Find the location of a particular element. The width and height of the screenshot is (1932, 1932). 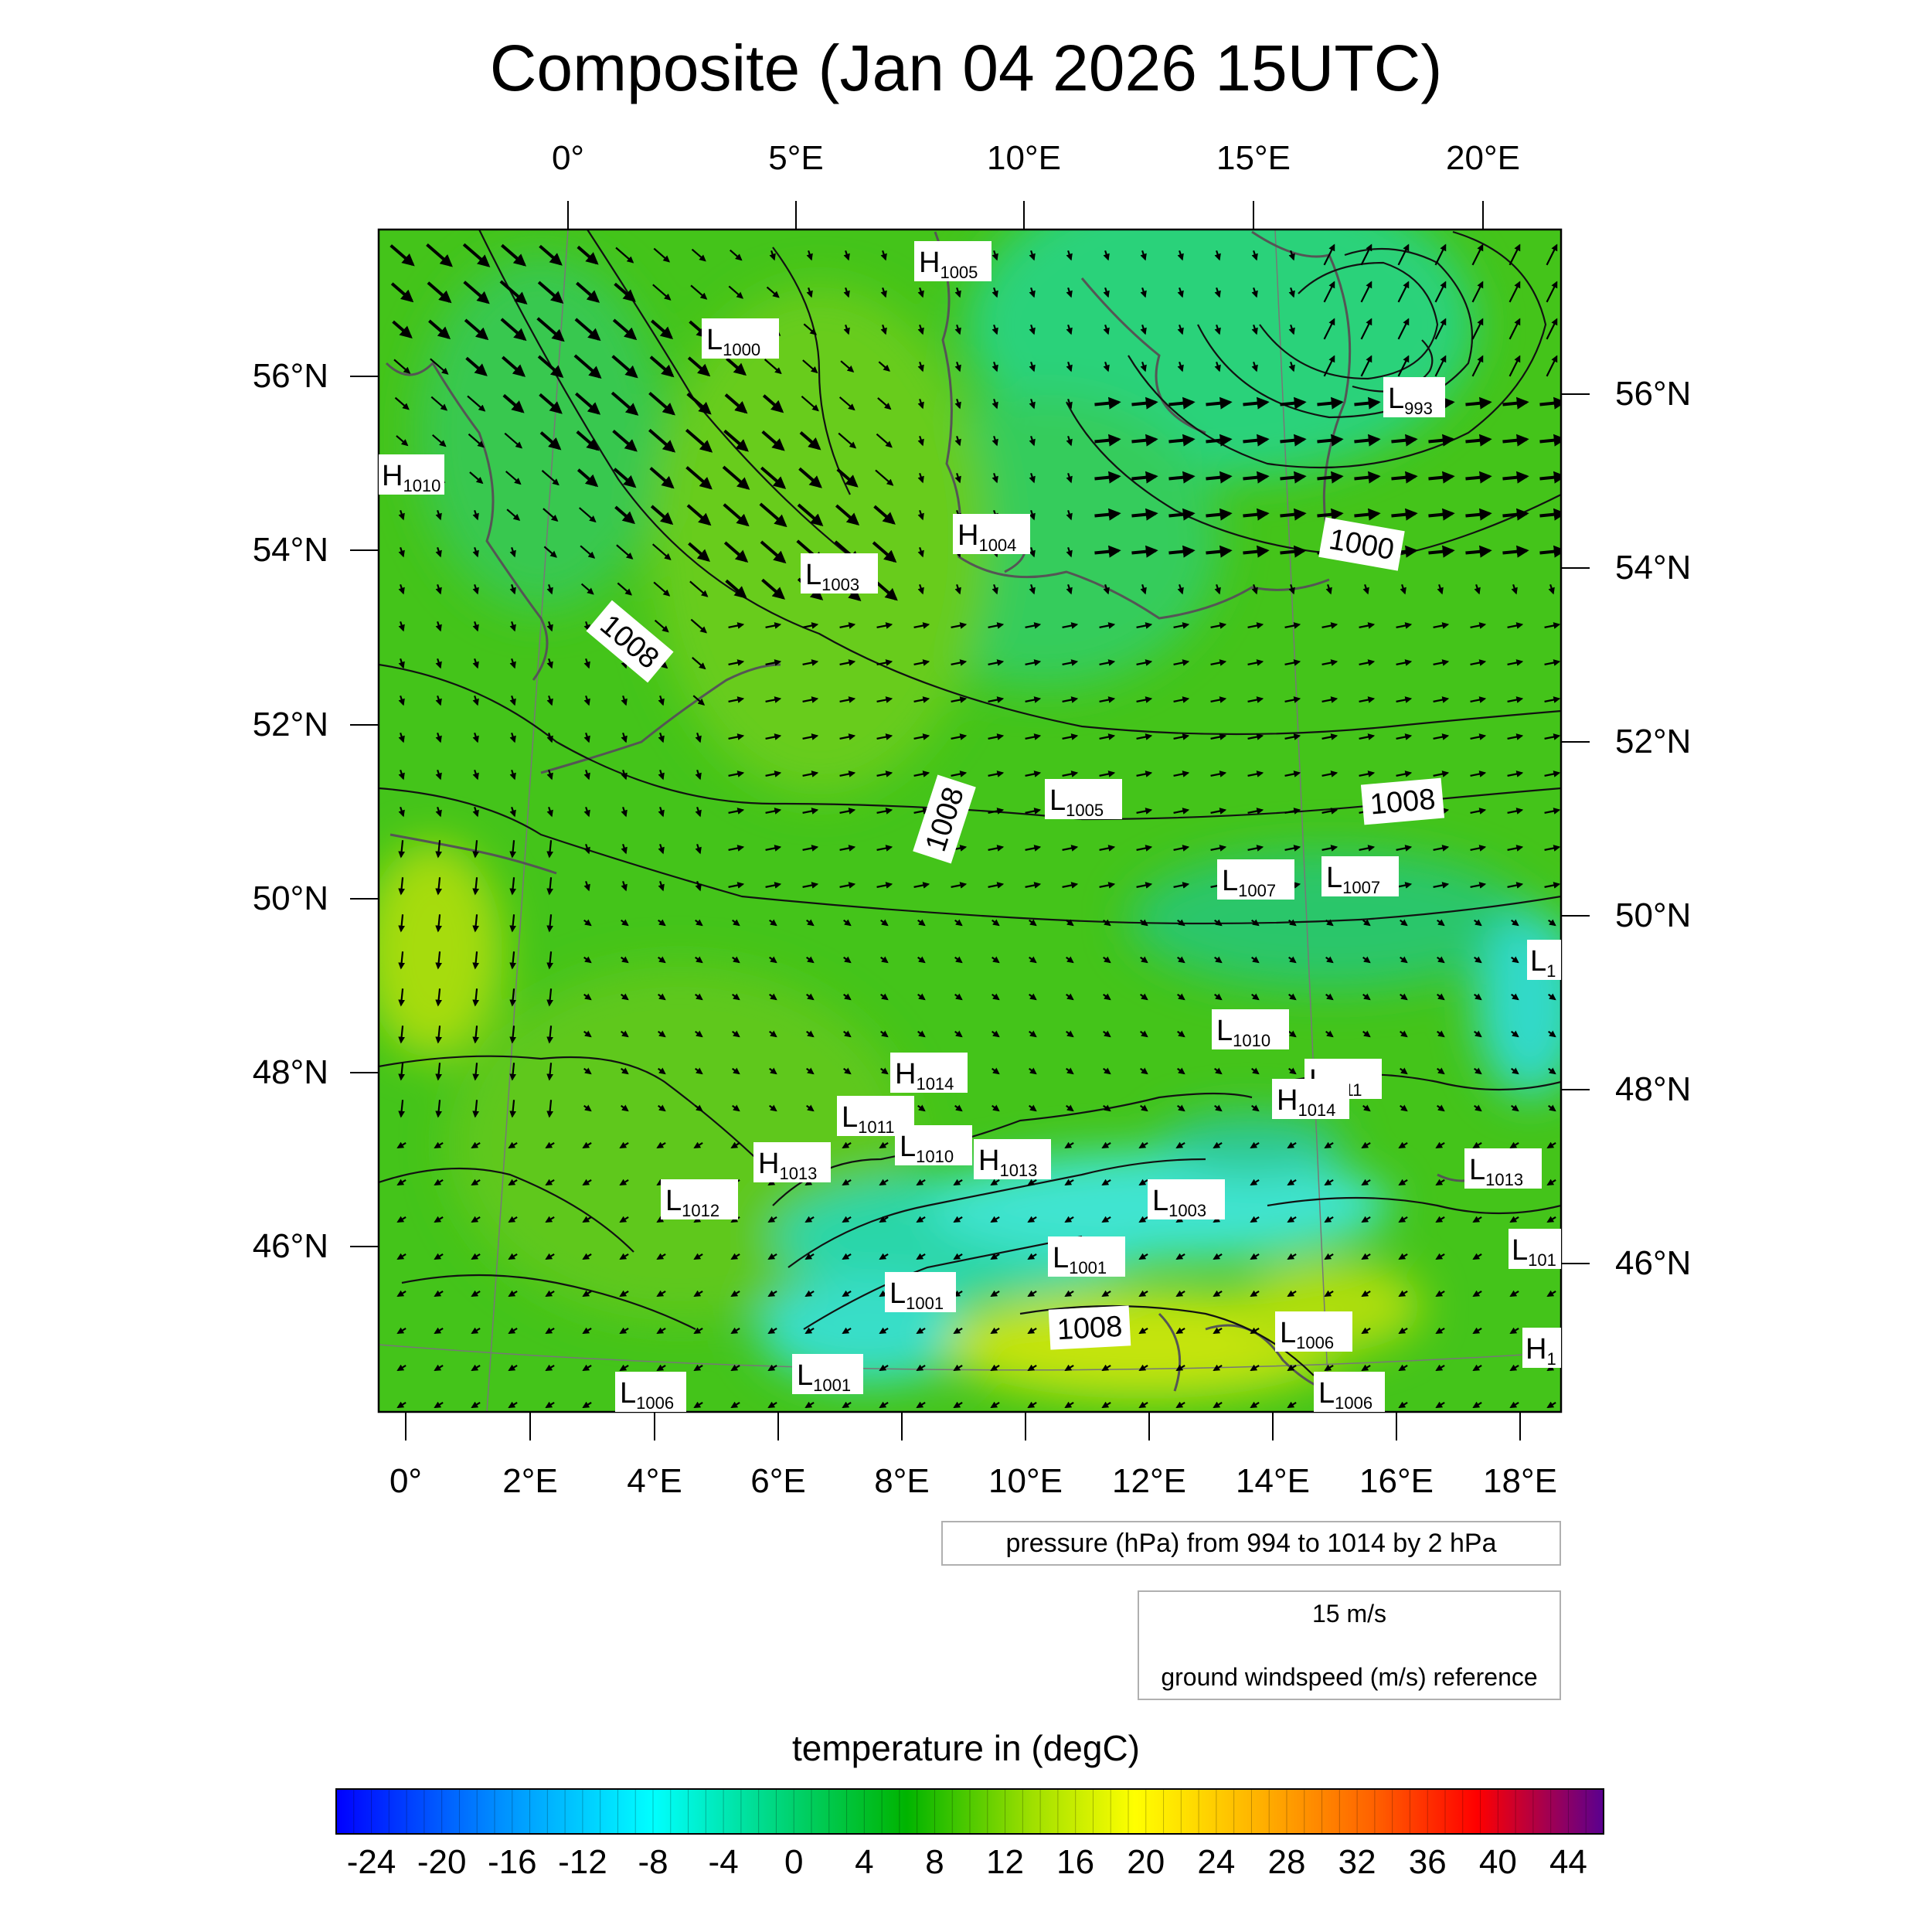

right-lat-label: 54°N is located at coordinates (1654, 568).